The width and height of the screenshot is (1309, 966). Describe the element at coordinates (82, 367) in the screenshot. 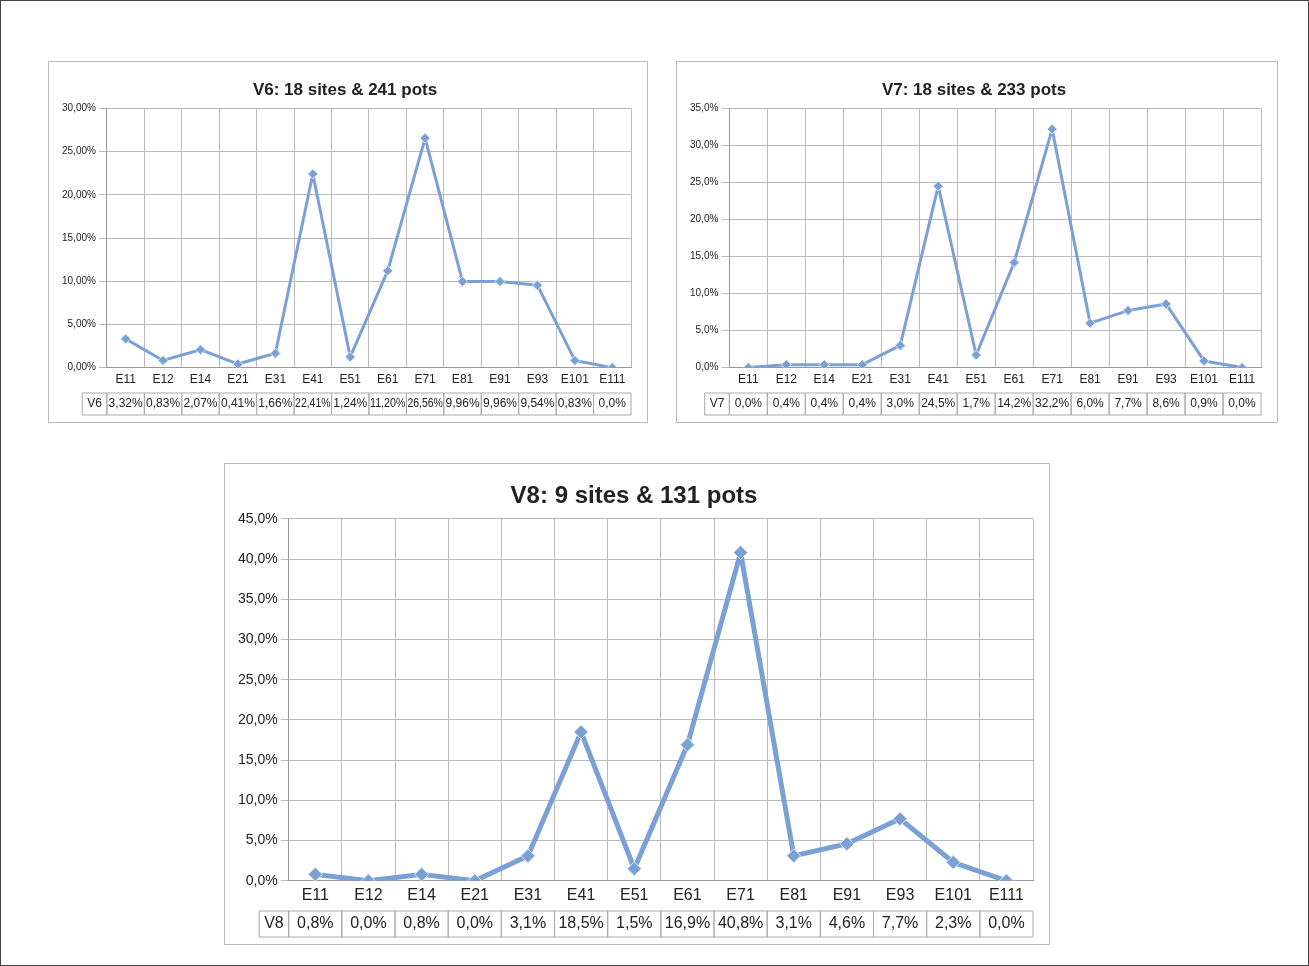

I see `y-tick-label: 0,00%` at that location.